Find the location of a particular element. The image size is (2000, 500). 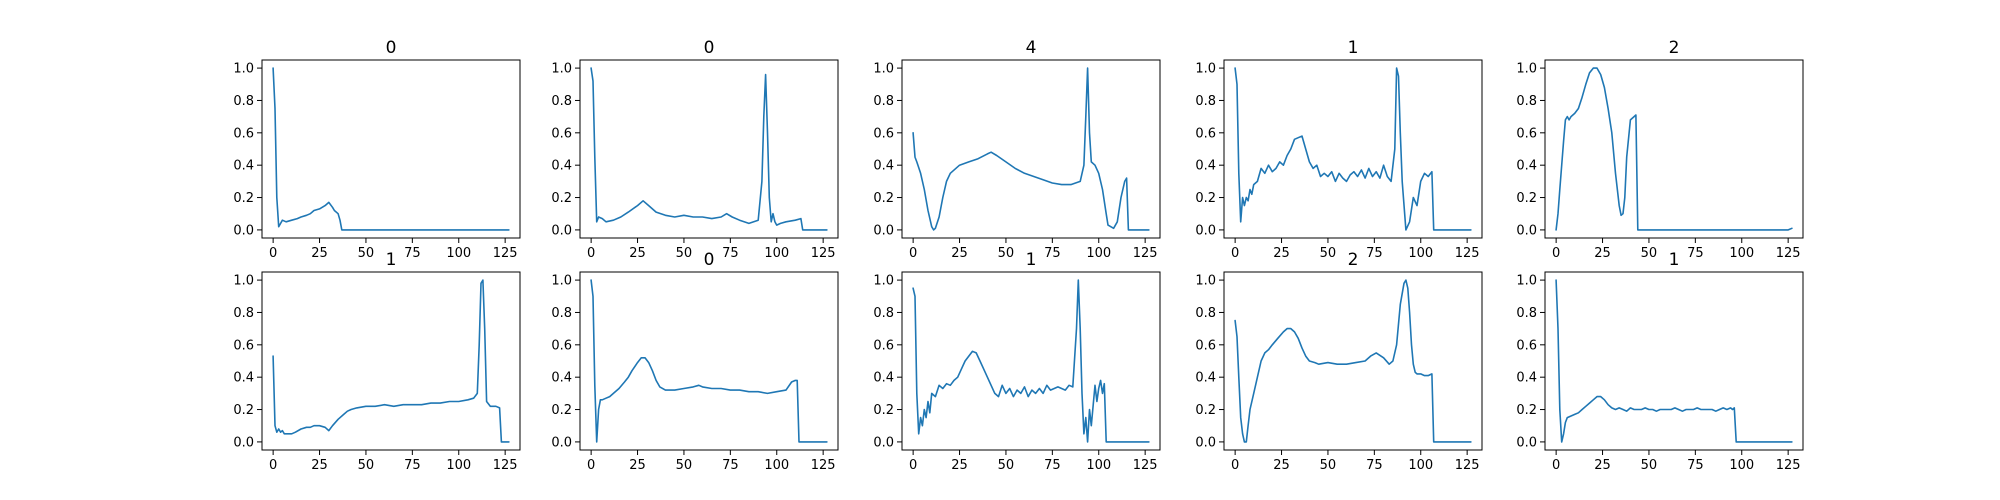

subplot-9: 1 0 25 50 75 100 125 0.0 0.2 0.4 0.6 0.8 1.0 is located at coordinates (1660, 361).